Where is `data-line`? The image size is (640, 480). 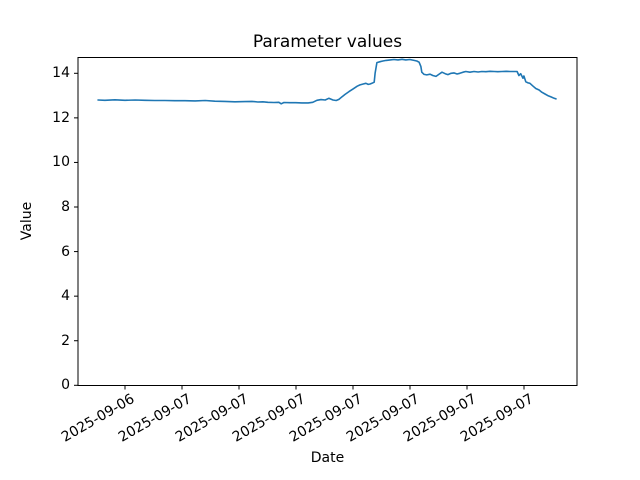
data-line is located at coordinates (327, 81).